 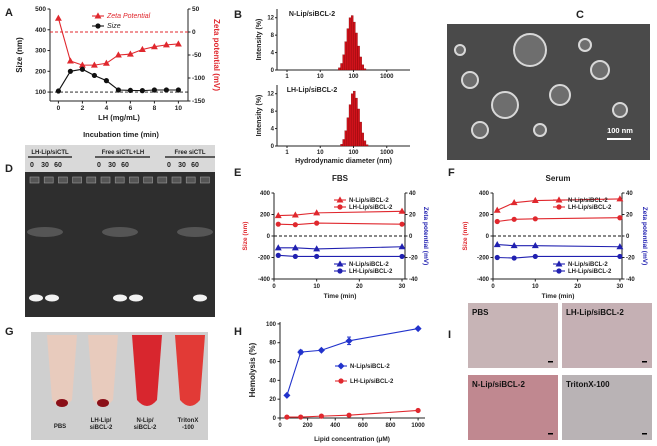 What do you see at coordinates (644, 434) in the screenshot?
I see `scale-bar` at bounding box center [644, 434].